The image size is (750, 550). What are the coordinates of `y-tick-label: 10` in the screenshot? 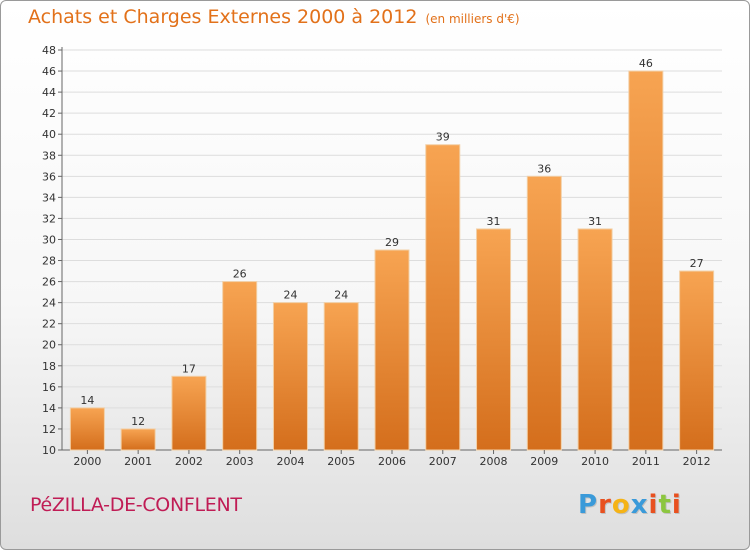 It's located at (49, 450).